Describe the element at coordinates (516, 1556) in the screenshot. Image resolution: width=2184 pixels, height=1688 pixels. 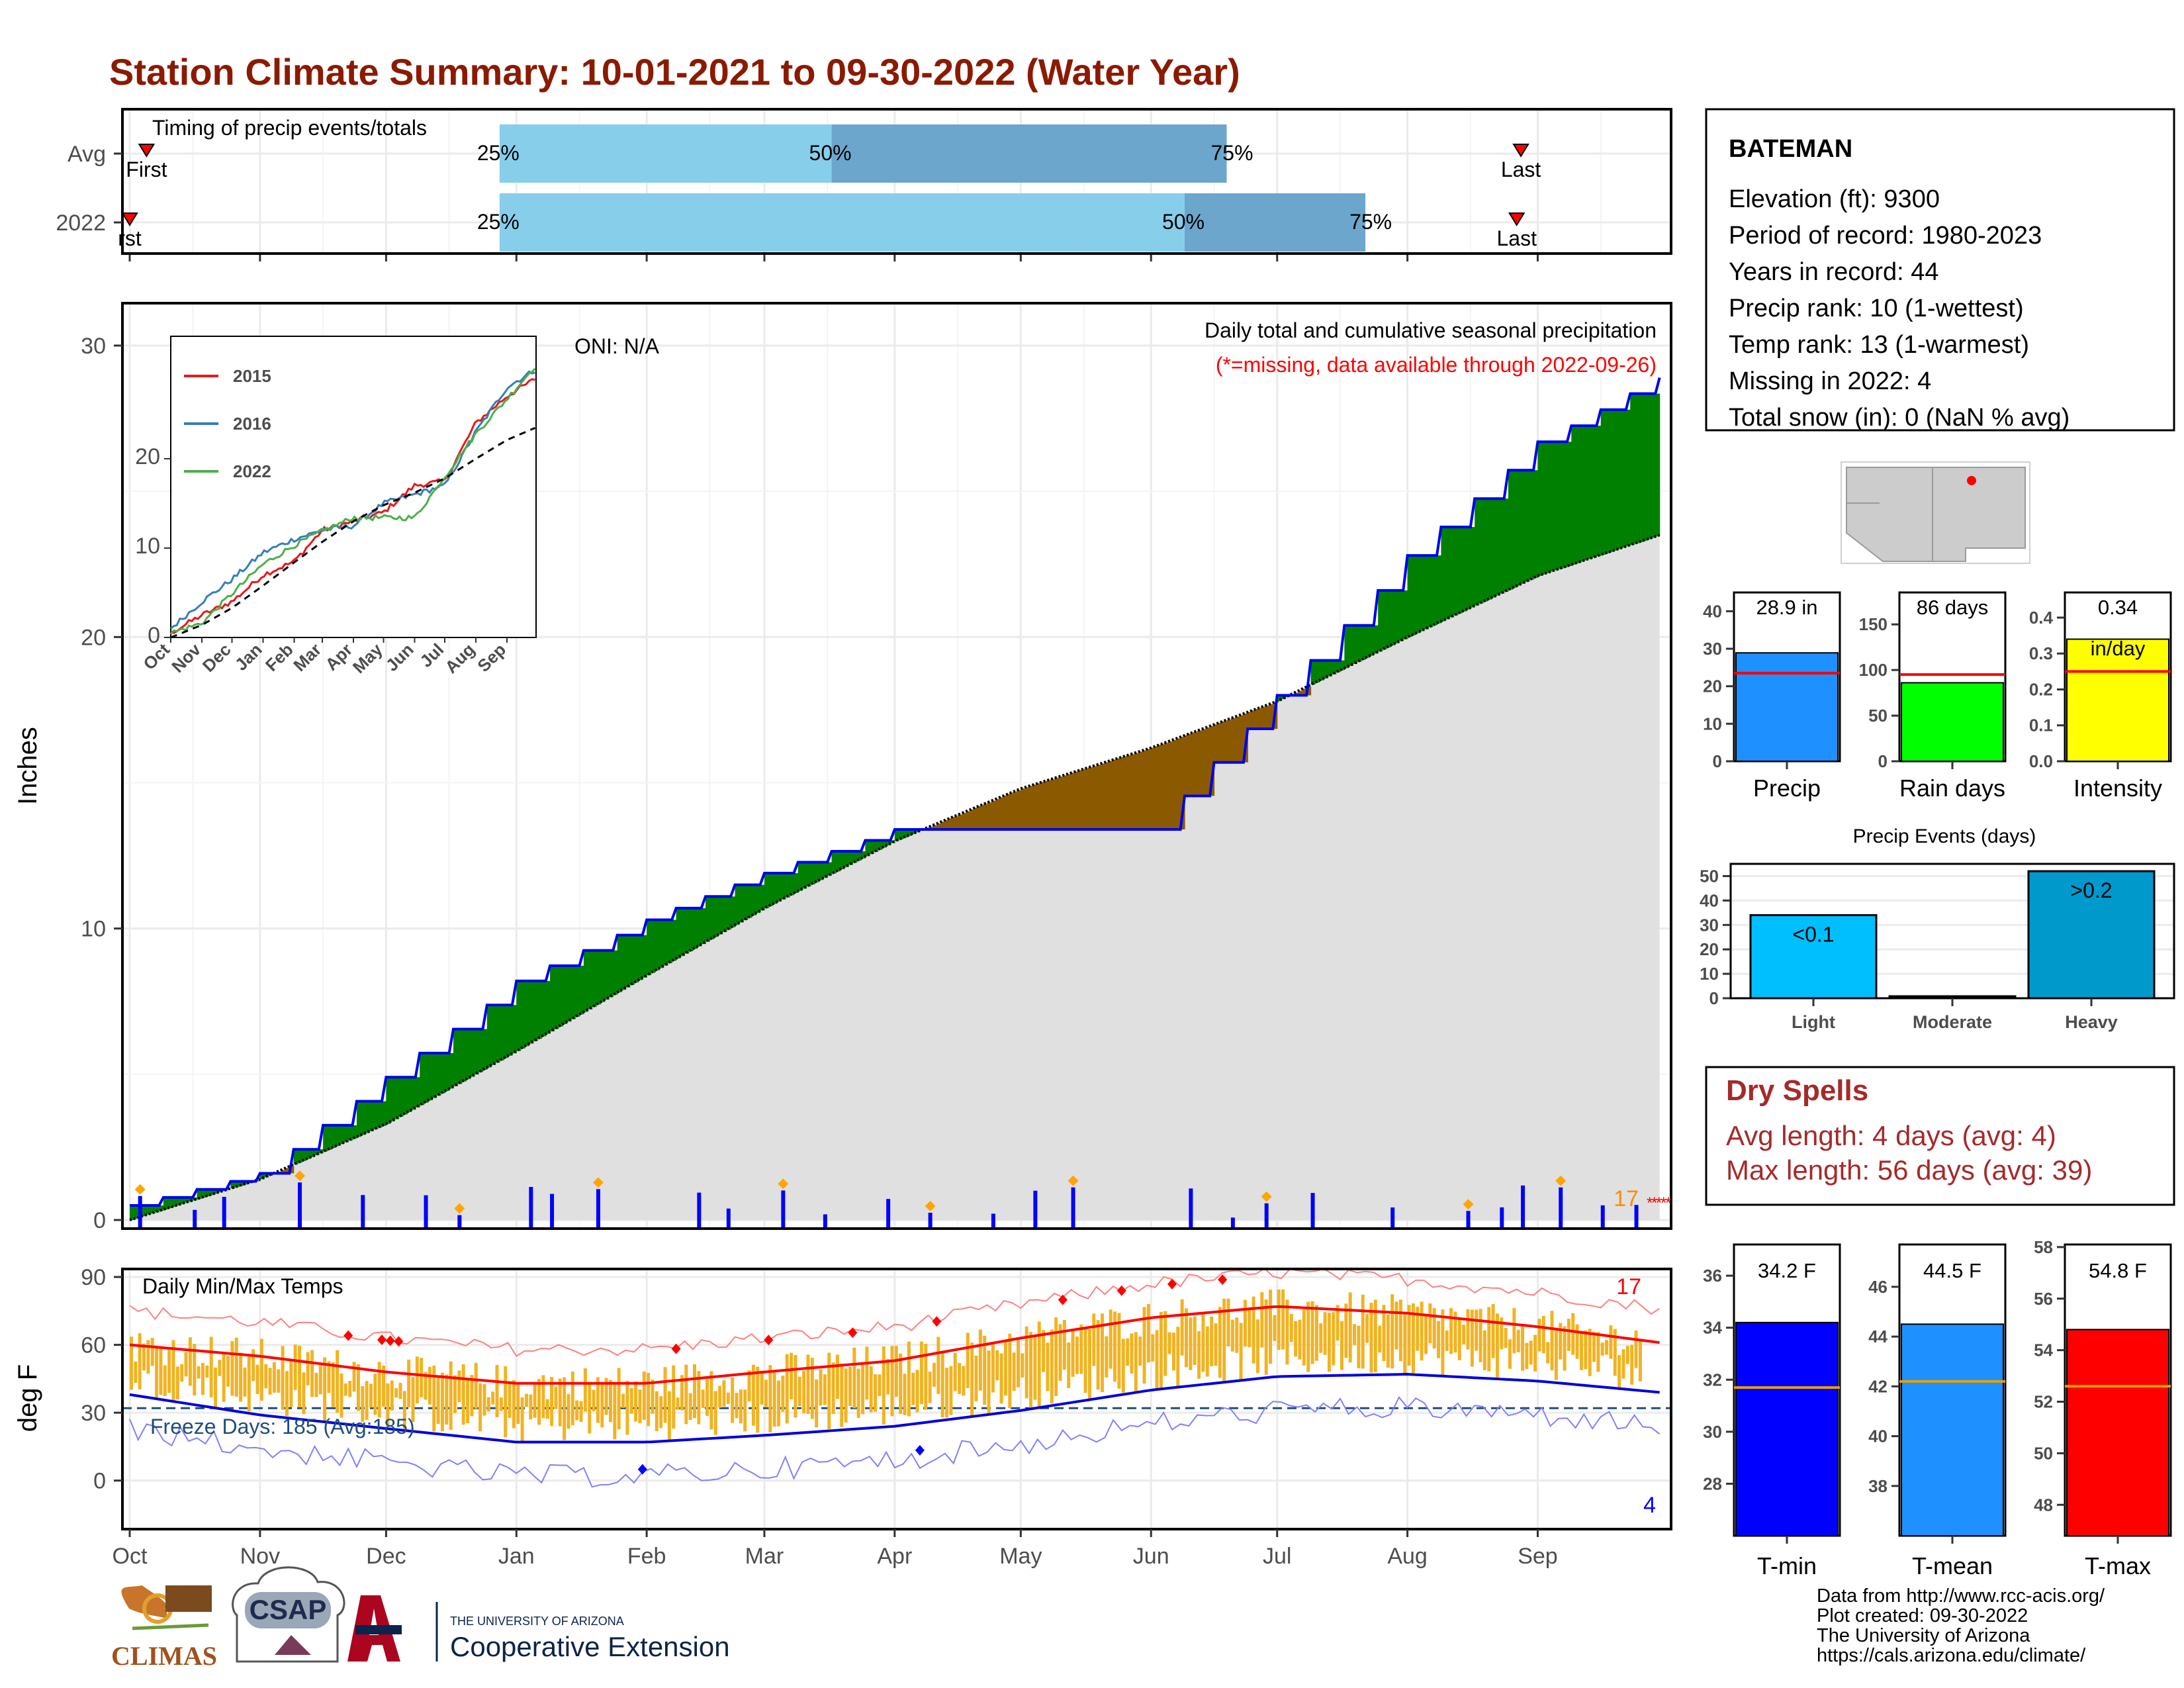
I see `month-tick-label: Jan` at that location.